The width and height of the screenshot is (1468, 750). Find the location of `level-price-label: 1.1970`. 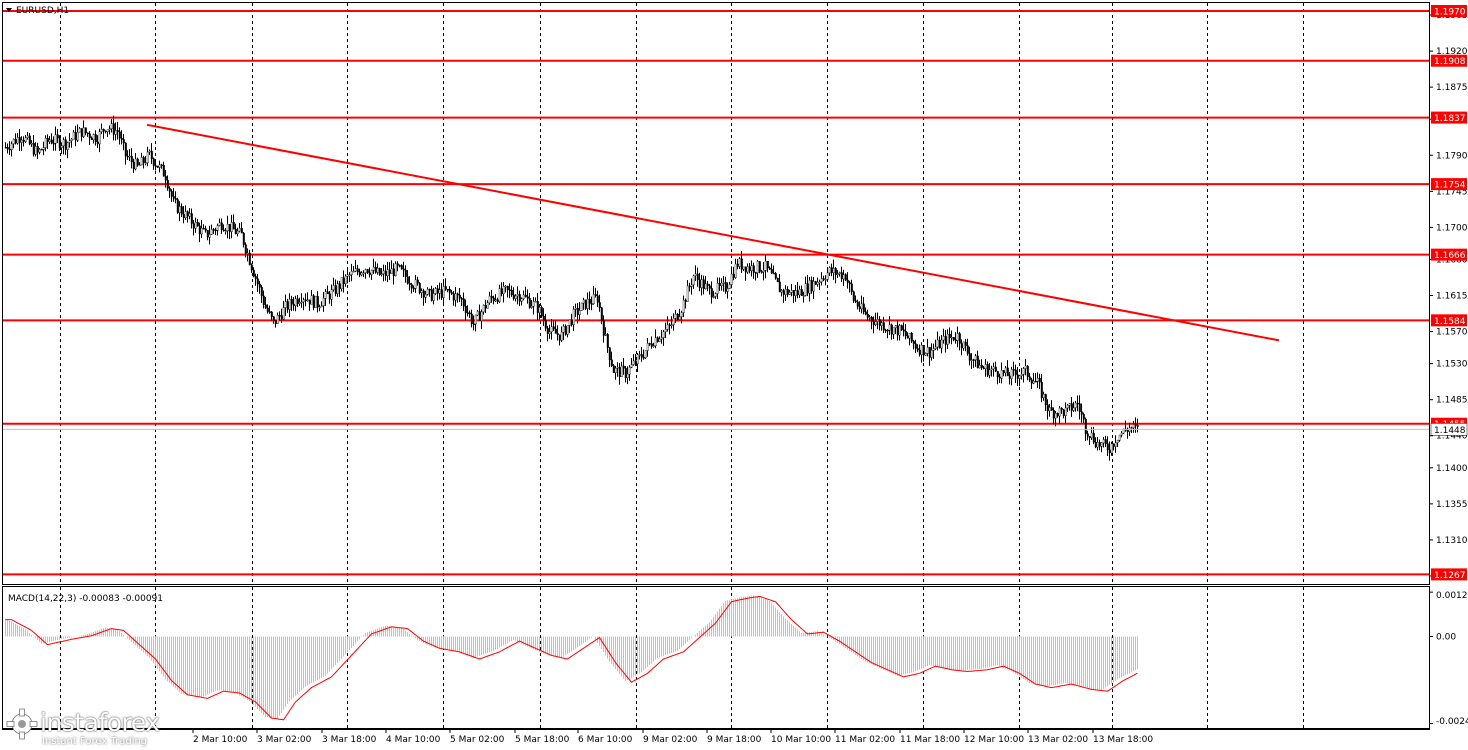

level-price-label: 1.1970 is located at coordinates (1450, 13).